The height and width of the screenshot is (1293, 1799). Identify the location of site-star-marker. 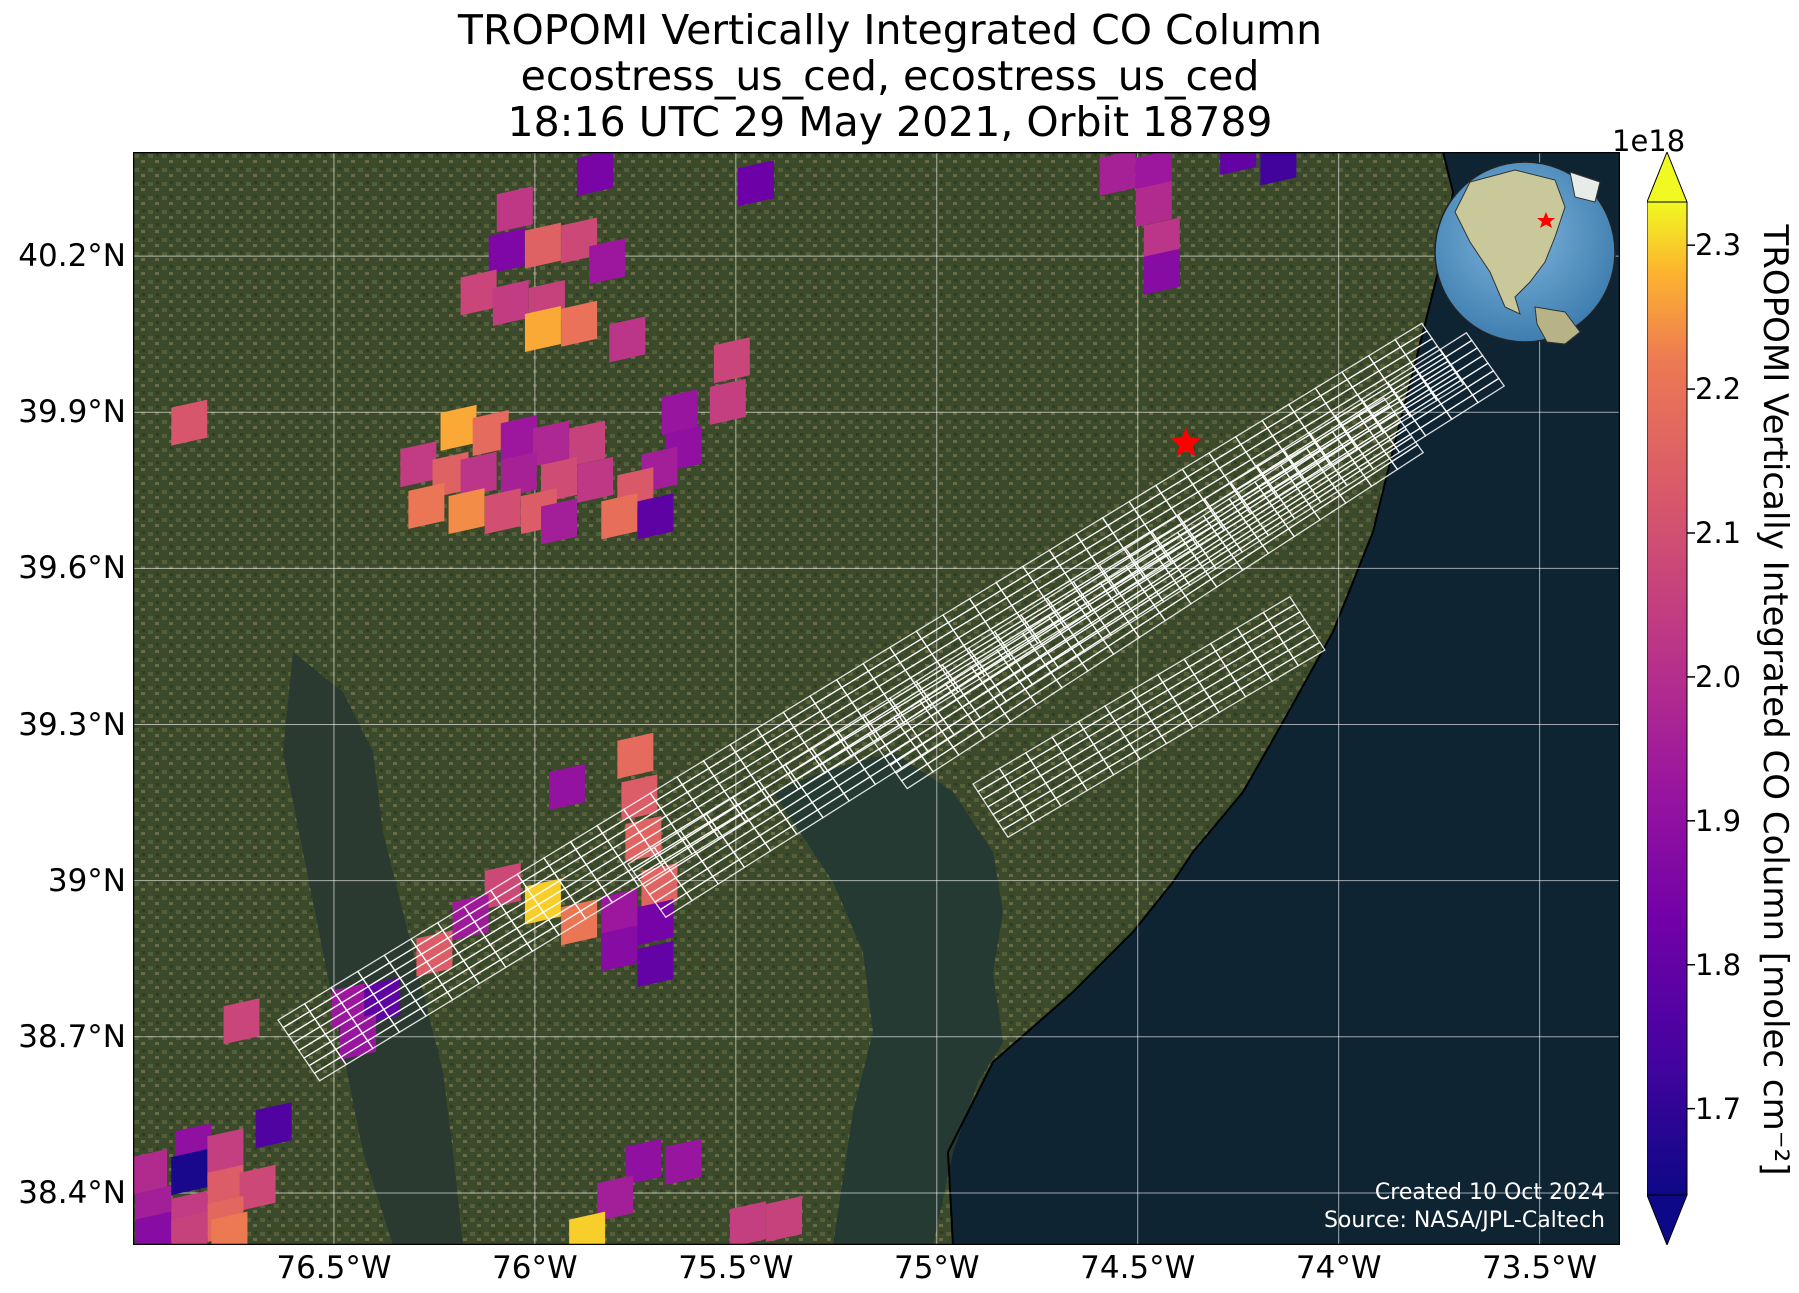
(1186, 442).